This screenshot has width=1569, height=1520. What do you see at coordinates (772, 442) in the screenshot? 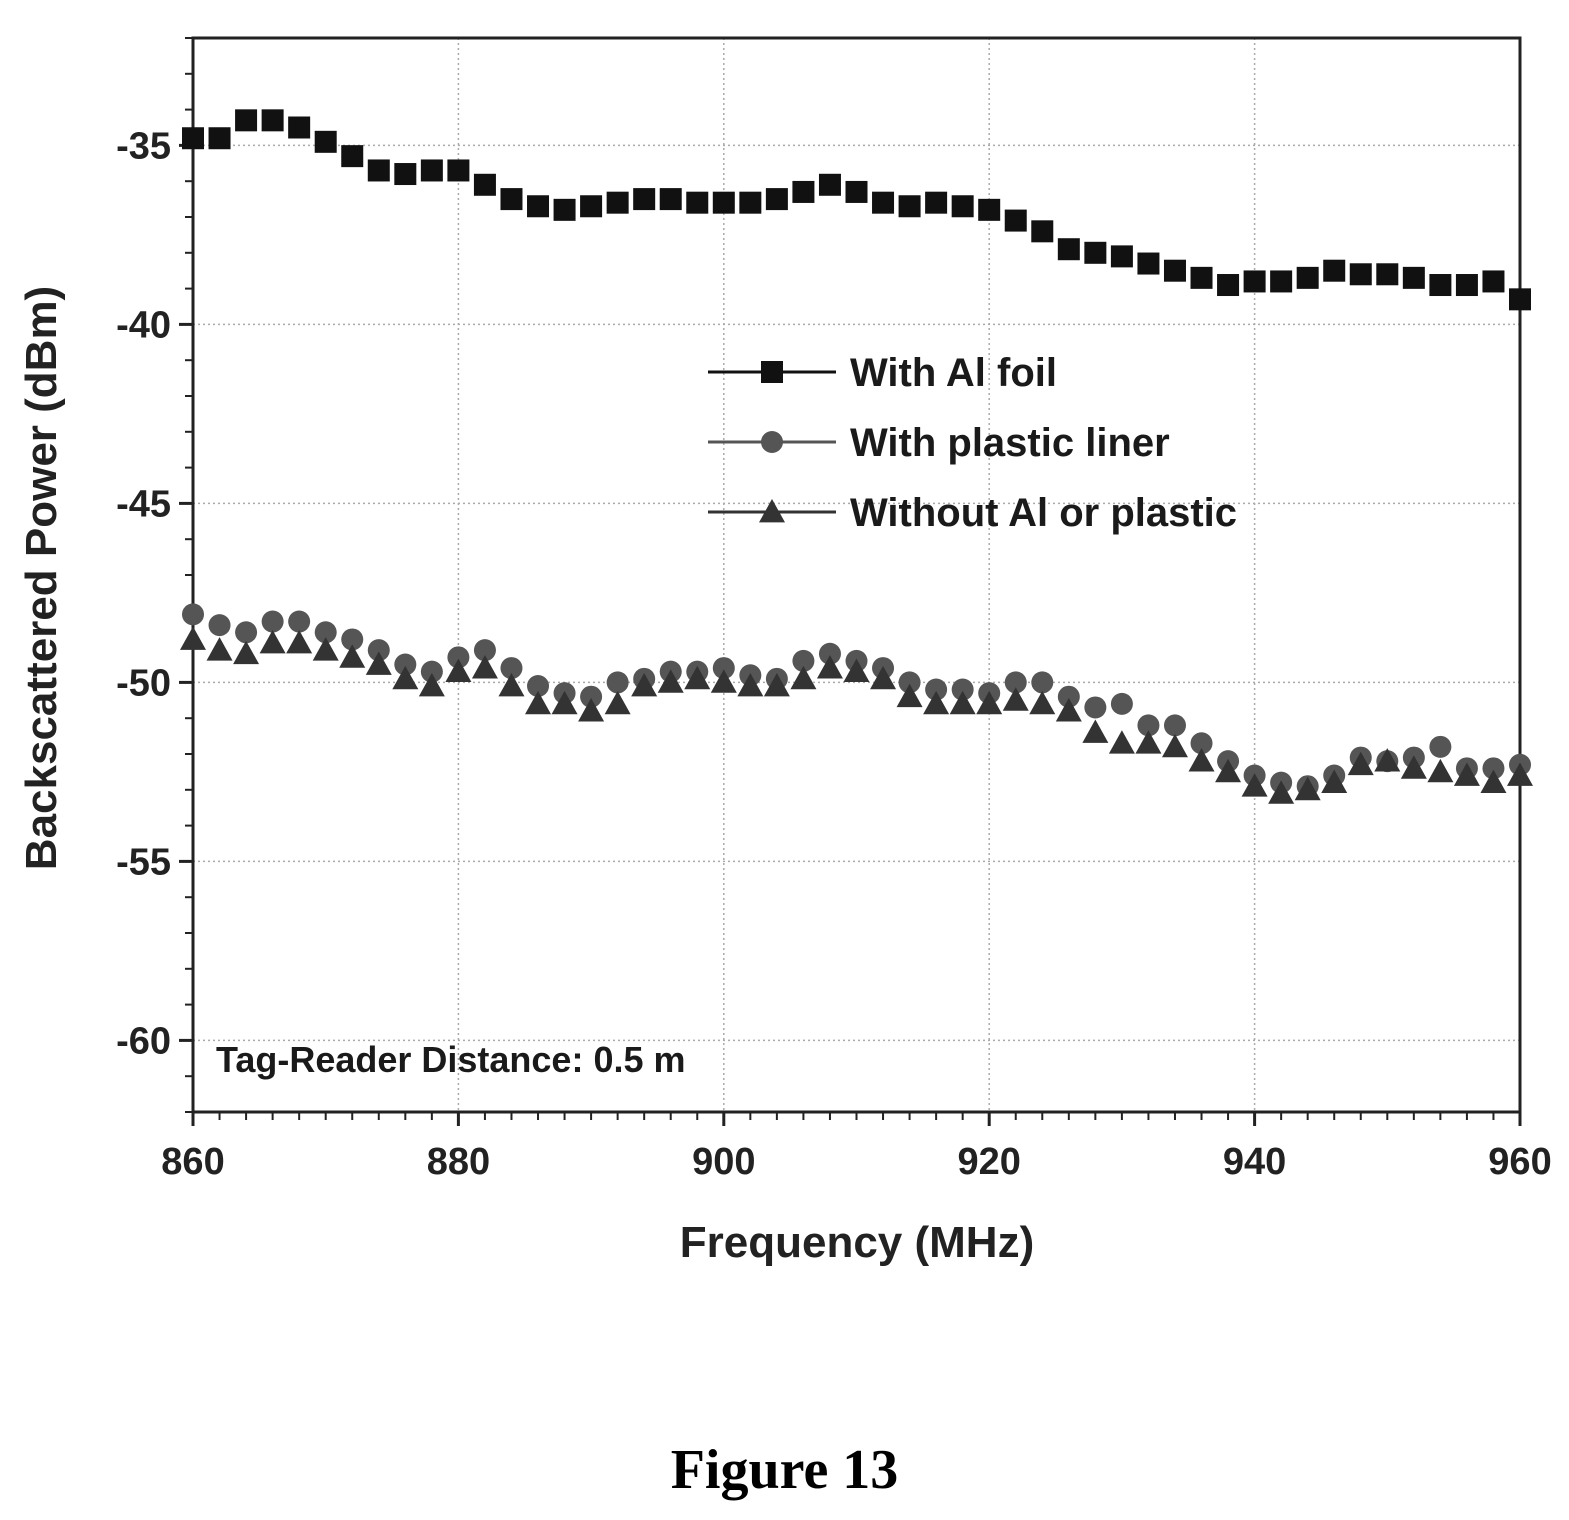
I see `legend-marker-circle` at bounding box center [772, 442].